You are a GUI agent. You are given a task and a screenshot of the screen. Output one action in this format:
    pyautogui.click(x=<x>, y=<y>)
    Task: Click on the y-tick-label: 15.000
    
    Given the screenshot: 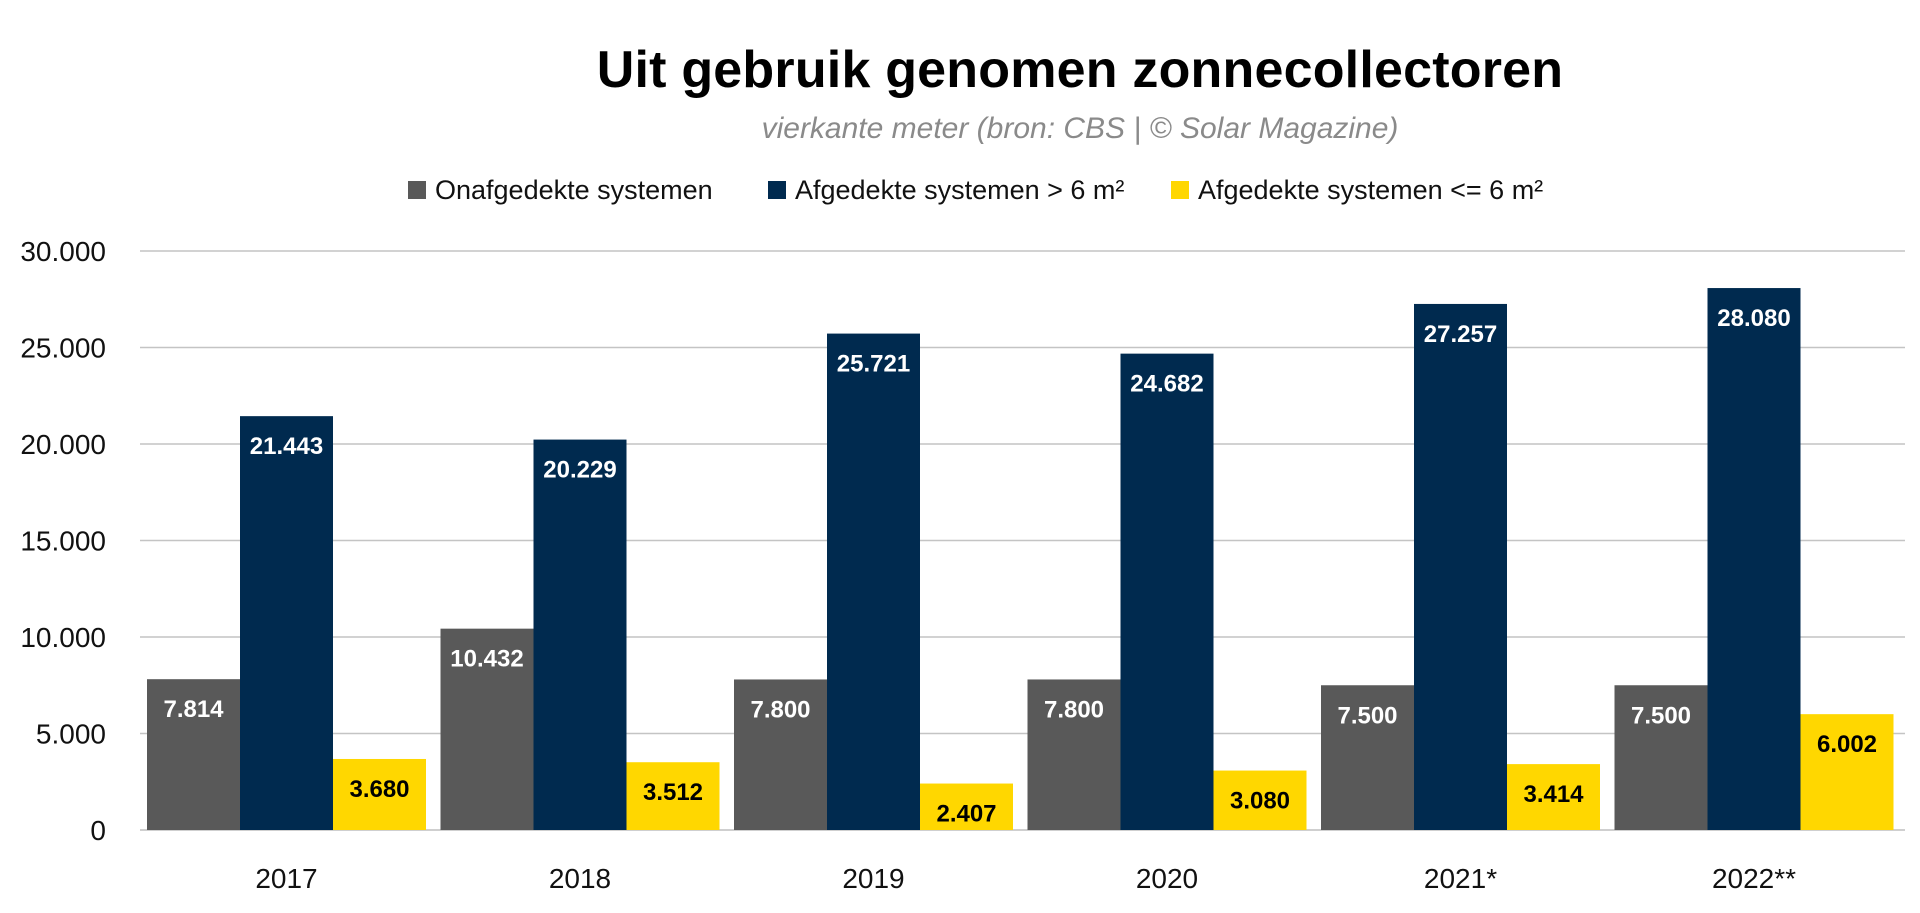 What is the action you would take?
    pyautogui.click(x=63, y=541)
    